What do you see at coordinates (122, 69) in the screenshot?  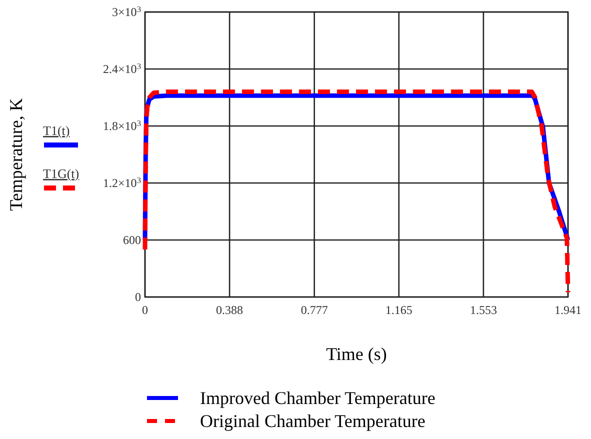 I see `y-tick-label: 2.4×10$^{3}$` at bounding box center [122, 69].